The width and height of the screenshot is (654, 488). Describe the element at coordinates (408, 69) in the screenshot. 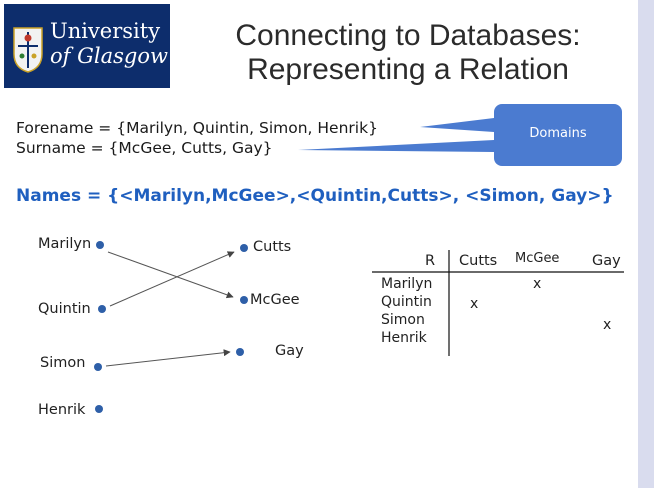

I see `slide-title-line-2: Representing a Relation` at that location.